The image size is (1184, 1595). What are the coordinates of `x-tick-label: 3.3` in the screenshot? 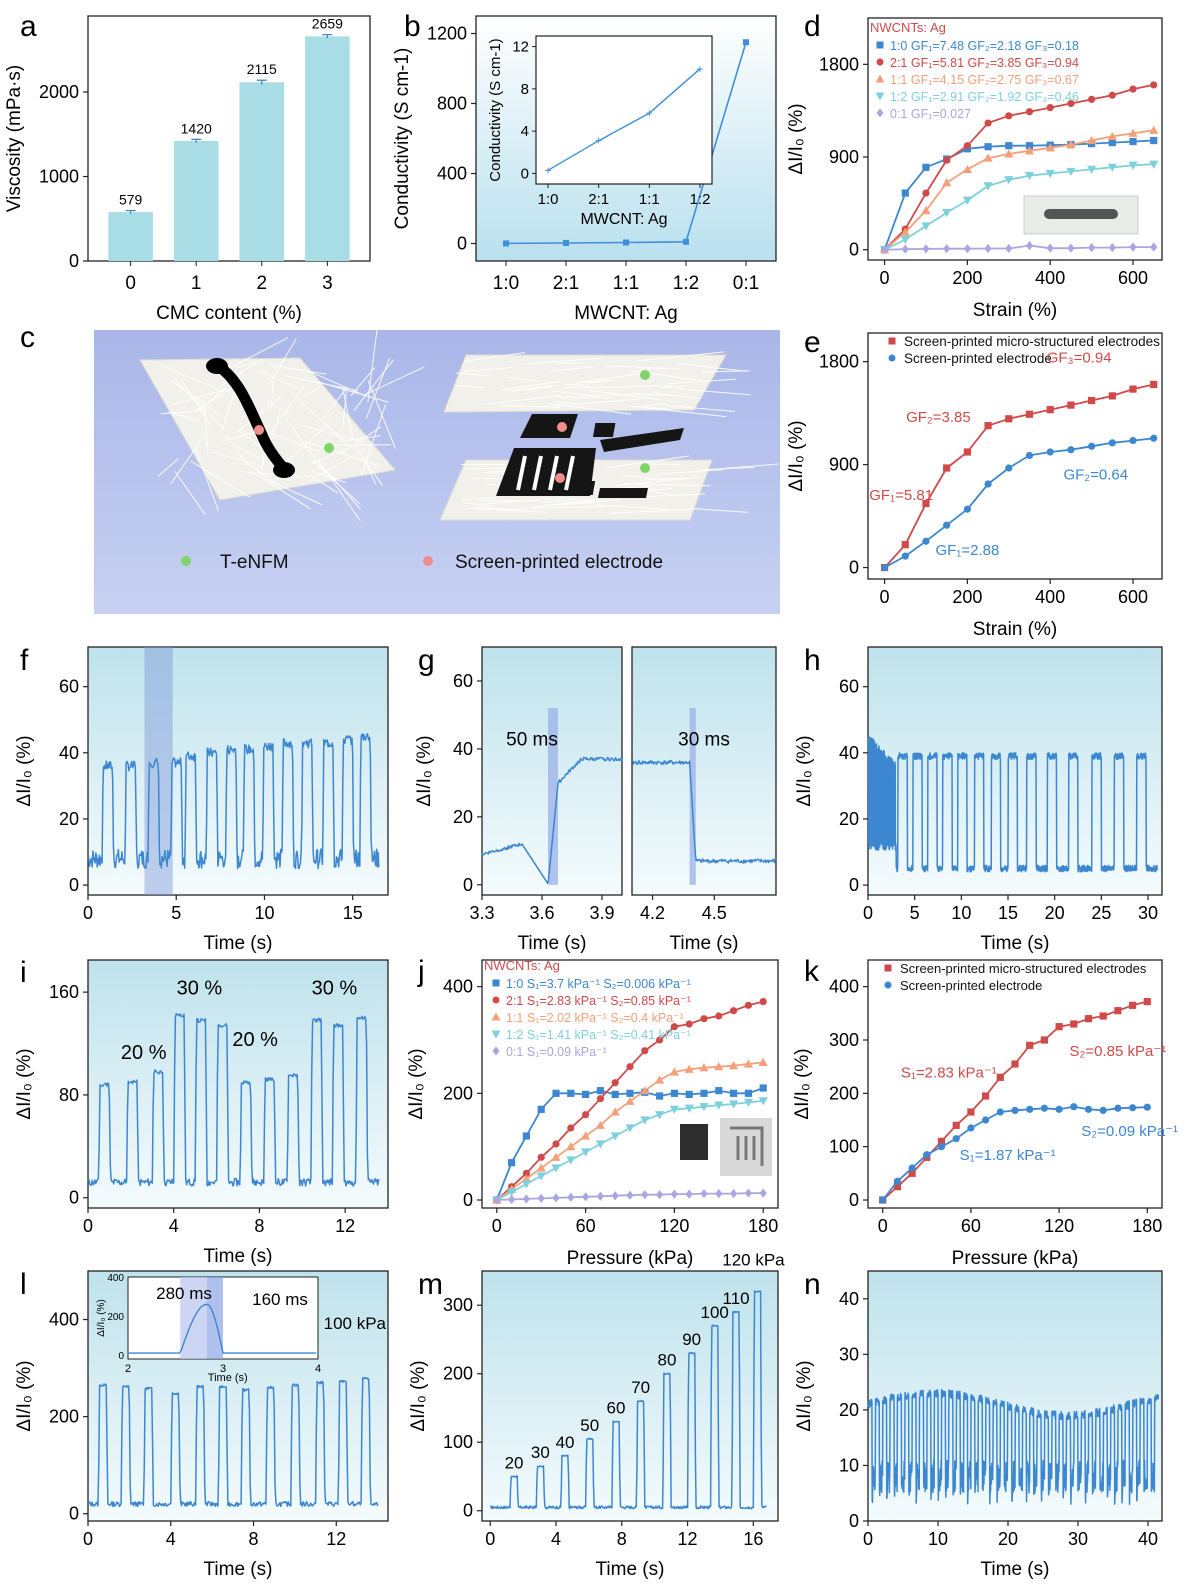 It's located at (481, 913).